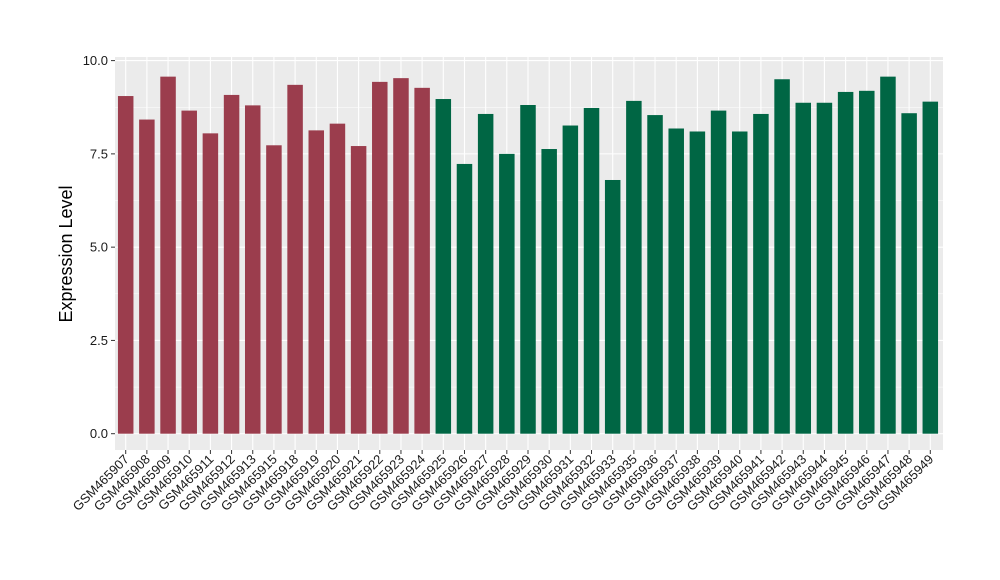 This screenshot has width=1000, height=580. Describe the element at coordinates (824, 268) in the screenshot. I see `bar-gsm465944` at that location.